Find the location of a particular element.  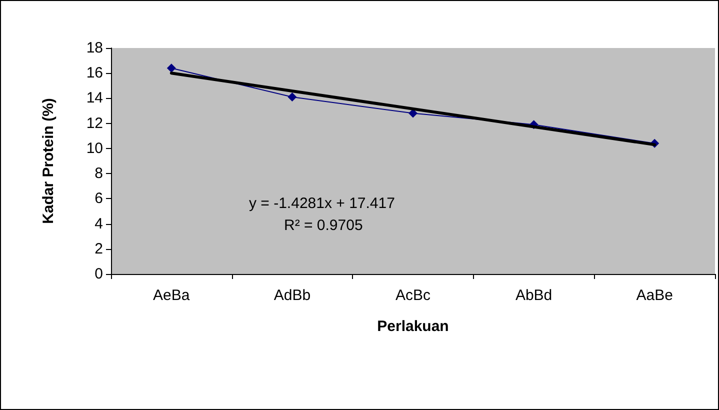

y-tick-label: 8 is located at coordinates (98, 173).